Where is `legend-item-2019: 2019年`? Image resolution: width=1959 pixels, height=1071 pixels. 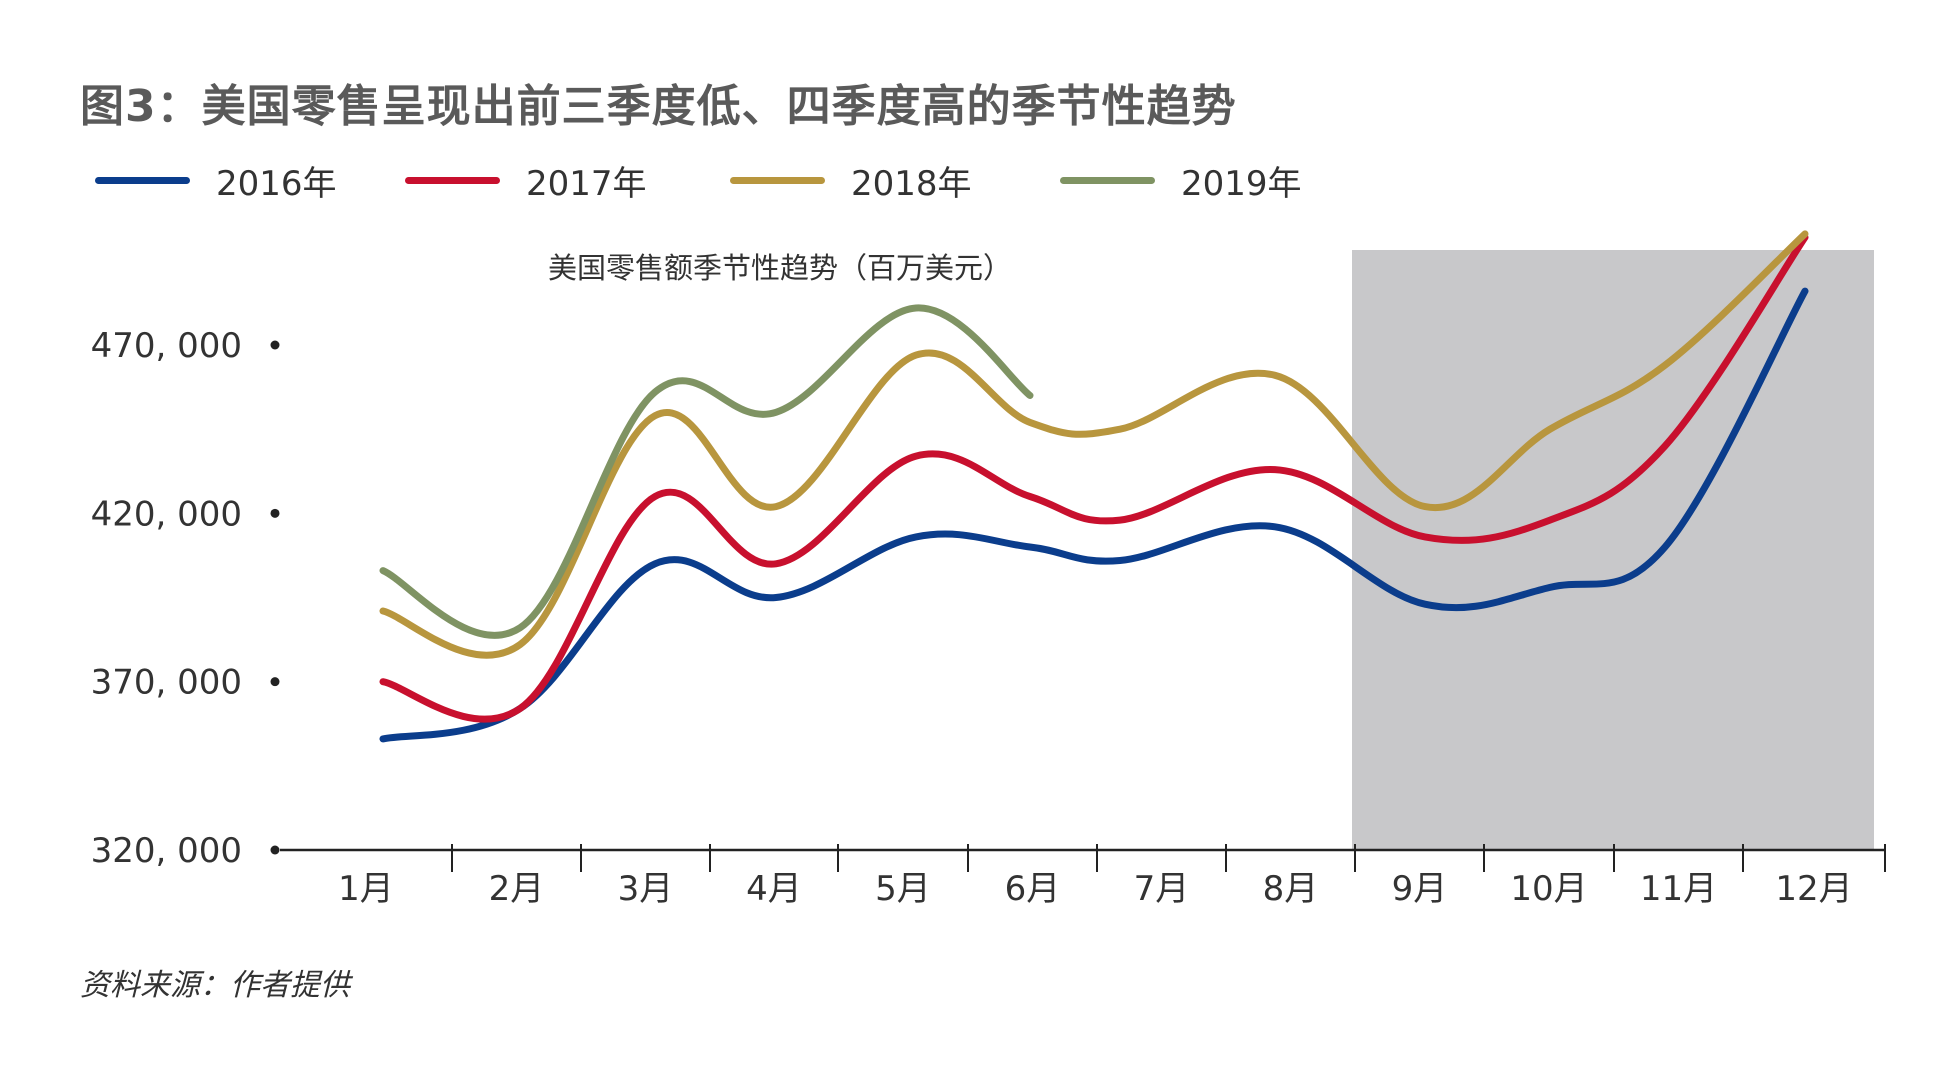 legend-item-2019: 2019年 is located at coordinates (1181, 180).